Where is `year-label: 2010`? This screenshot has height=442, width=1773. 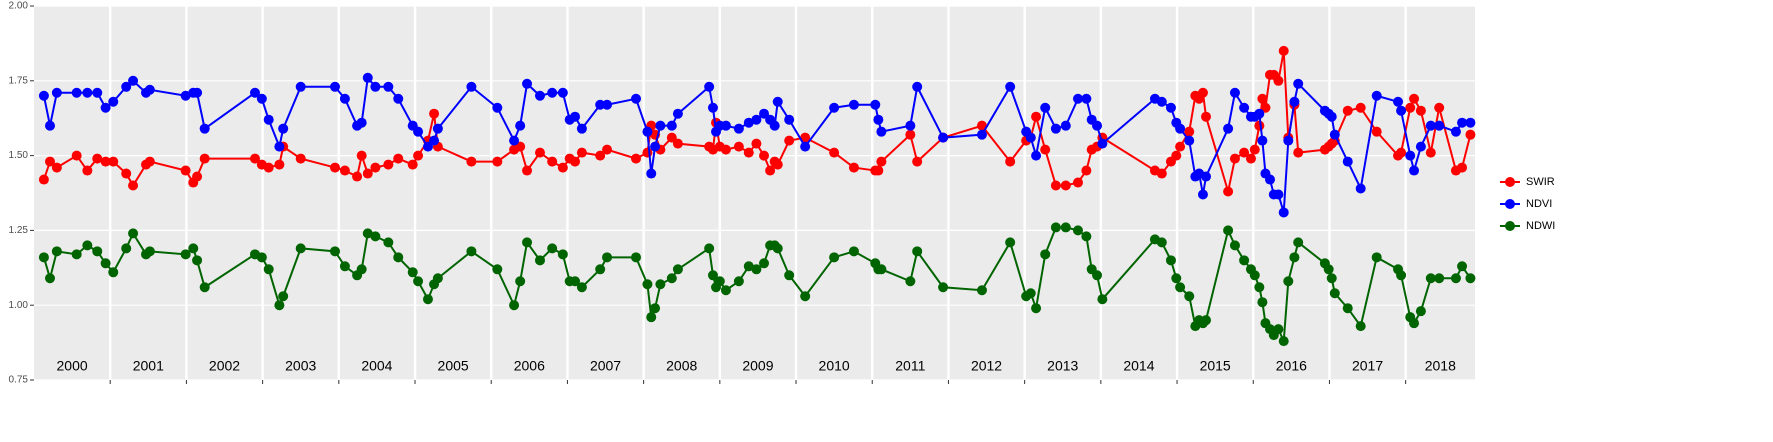
year-label: 2010 is located at coordinates (834, 366).